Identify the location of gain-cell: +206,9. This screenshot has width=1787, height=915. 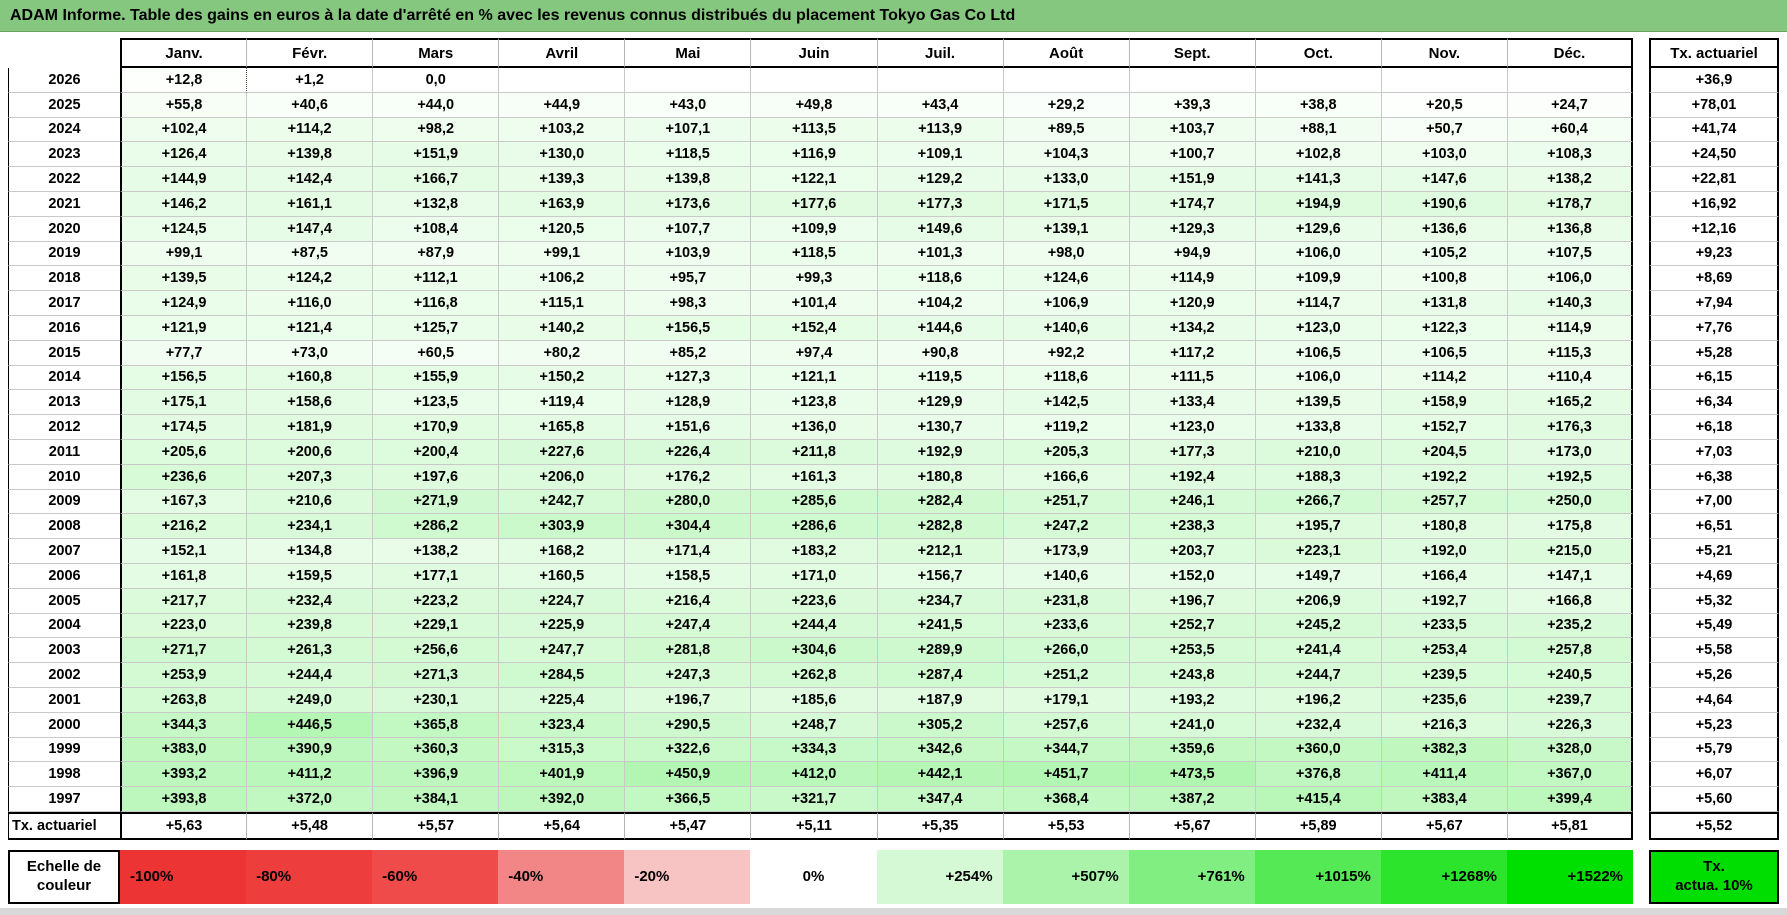
(1317, 601).